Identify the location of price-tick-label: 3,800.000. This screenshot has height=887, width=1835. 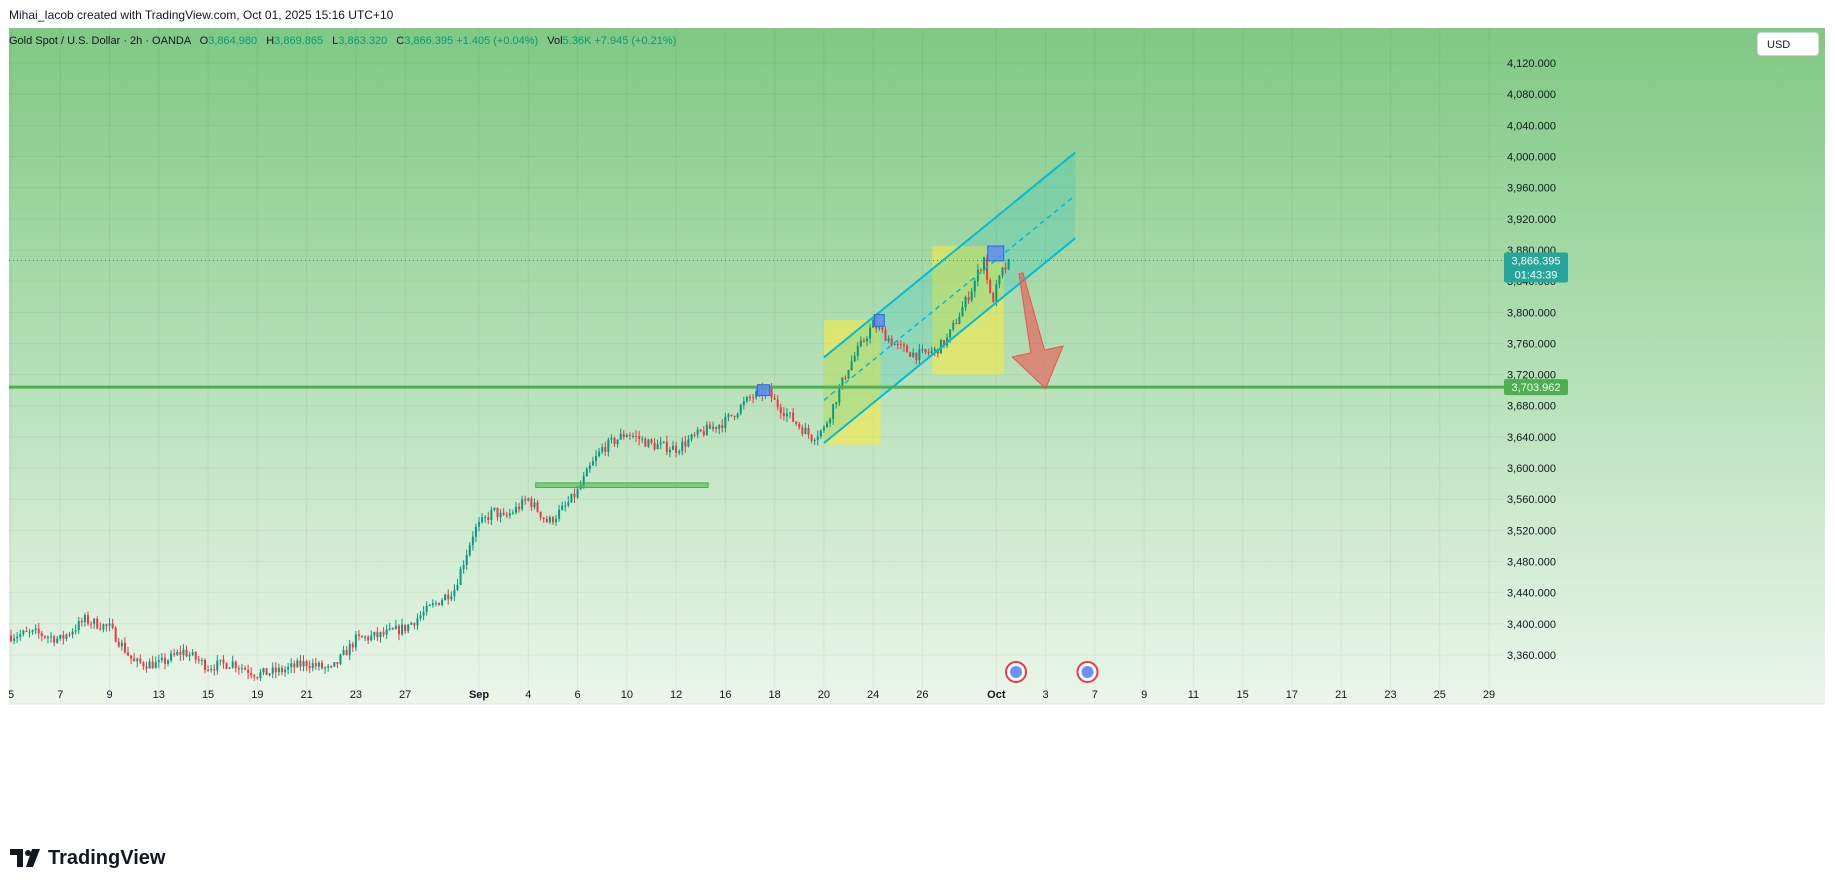
(1531, 313).